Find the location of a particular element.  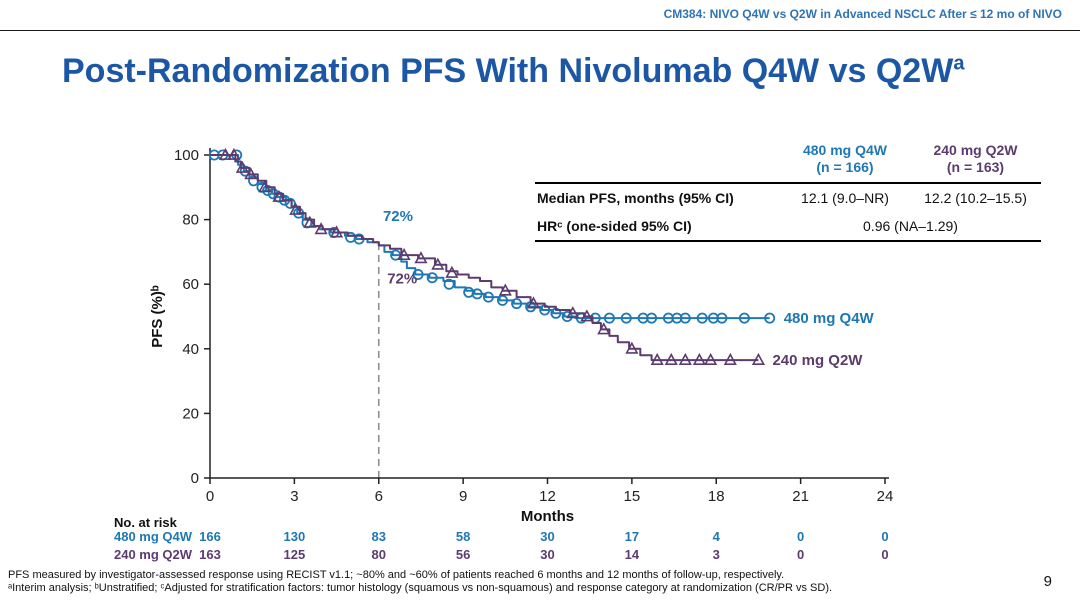

at-risk-value: 130 is located at coordinates (295, 536).